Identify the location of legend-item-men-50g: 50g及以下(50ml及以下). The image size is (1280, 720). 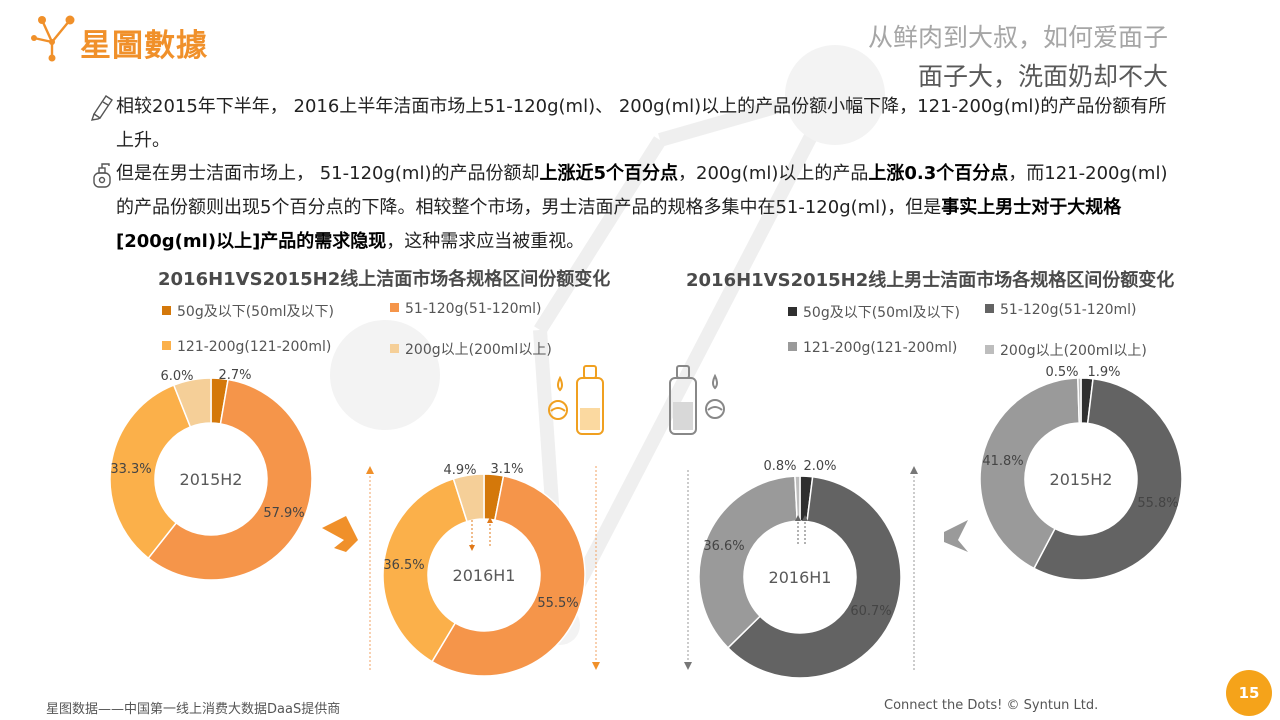
(874, 312).